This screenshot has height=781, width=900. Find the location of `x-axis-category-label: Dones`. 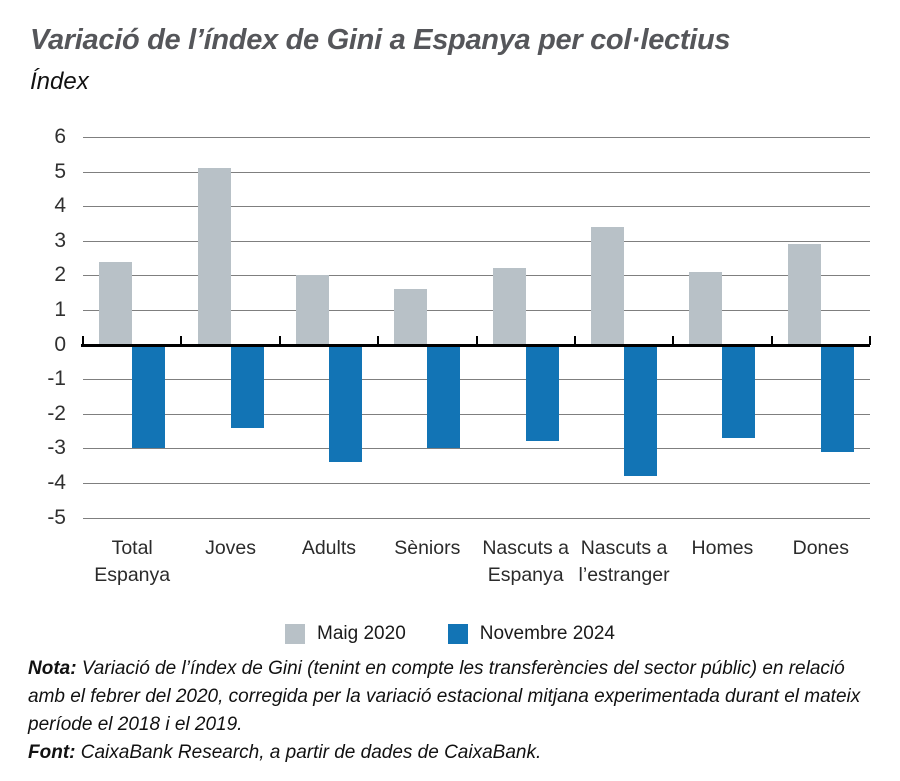

x-axis-category-label: Dones is located at coordinates (821, 548).